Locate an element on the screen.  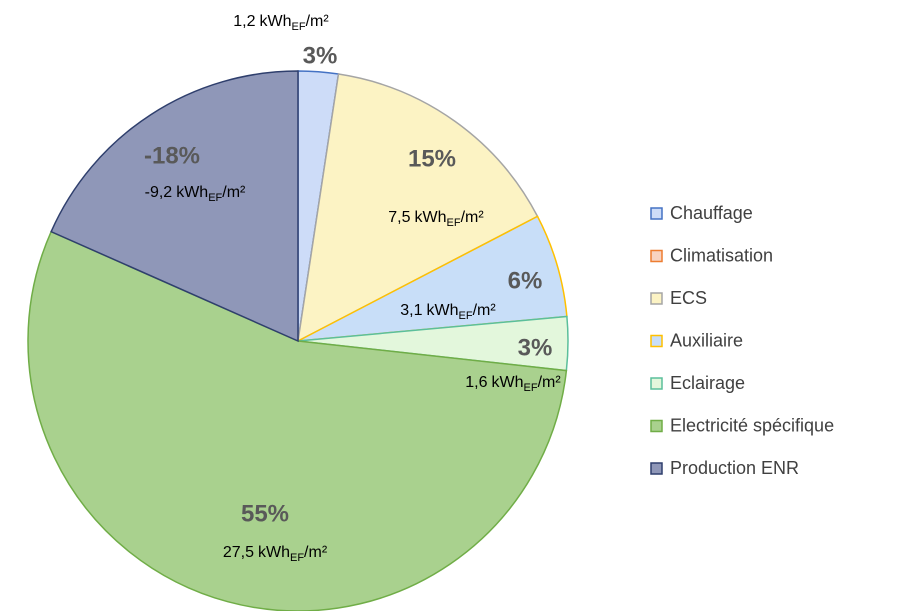
value-number: 1,2 is located at coordinates (244, 21).